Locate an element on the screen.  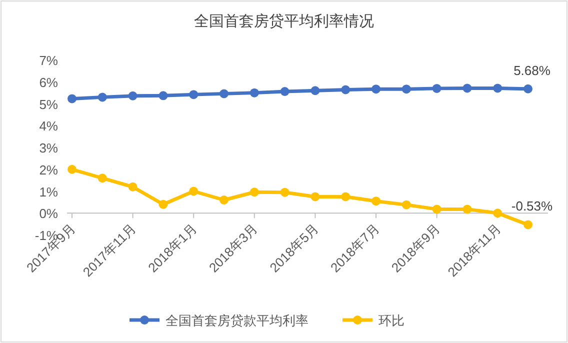
y-tick-label: 6% is located at coordinates (48, 82).